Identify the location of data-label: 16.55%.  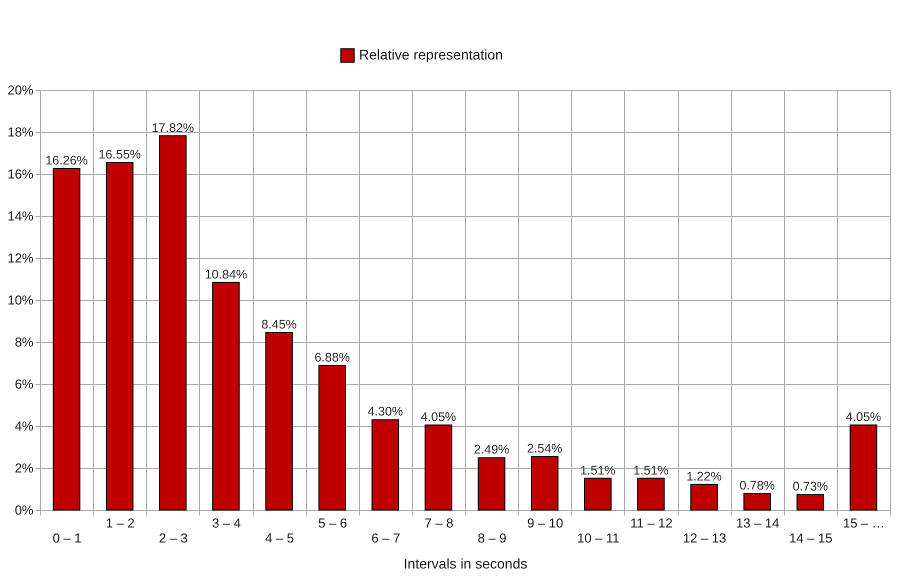
(119, 154).